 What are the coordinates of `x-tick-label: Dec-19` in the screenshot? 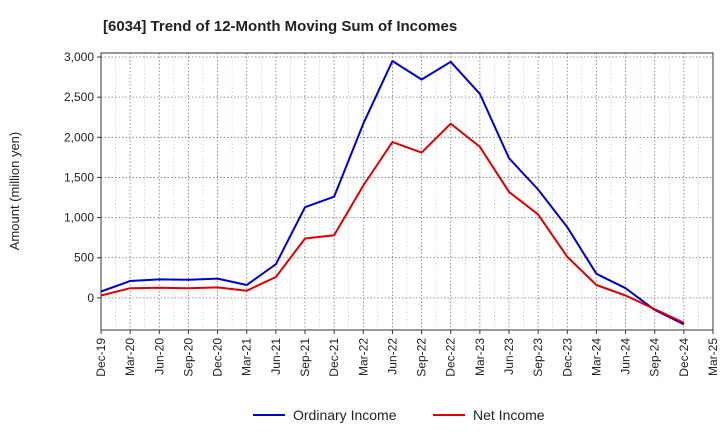 It's located at (101, 357).